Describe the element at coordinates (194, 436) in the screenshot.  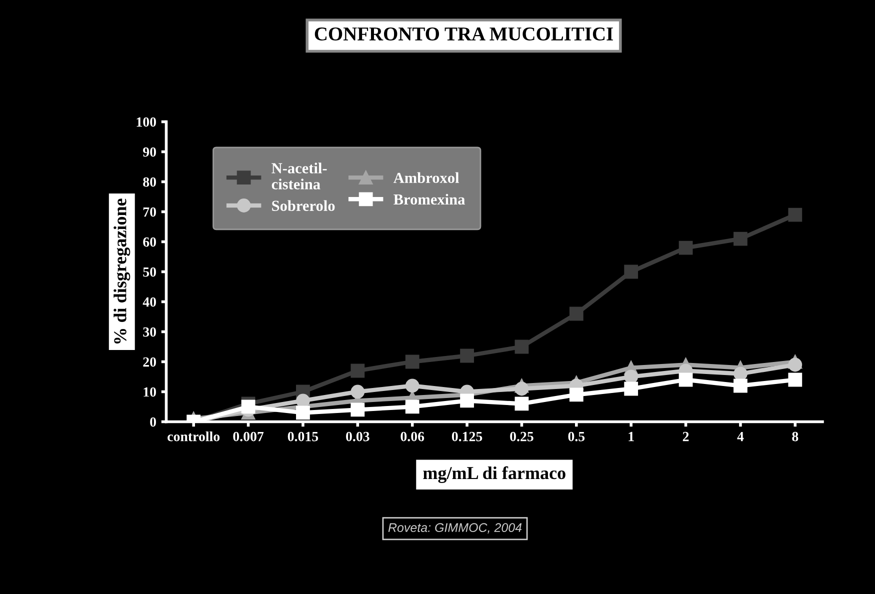
I see `x-tick-label: controllo` at that location.